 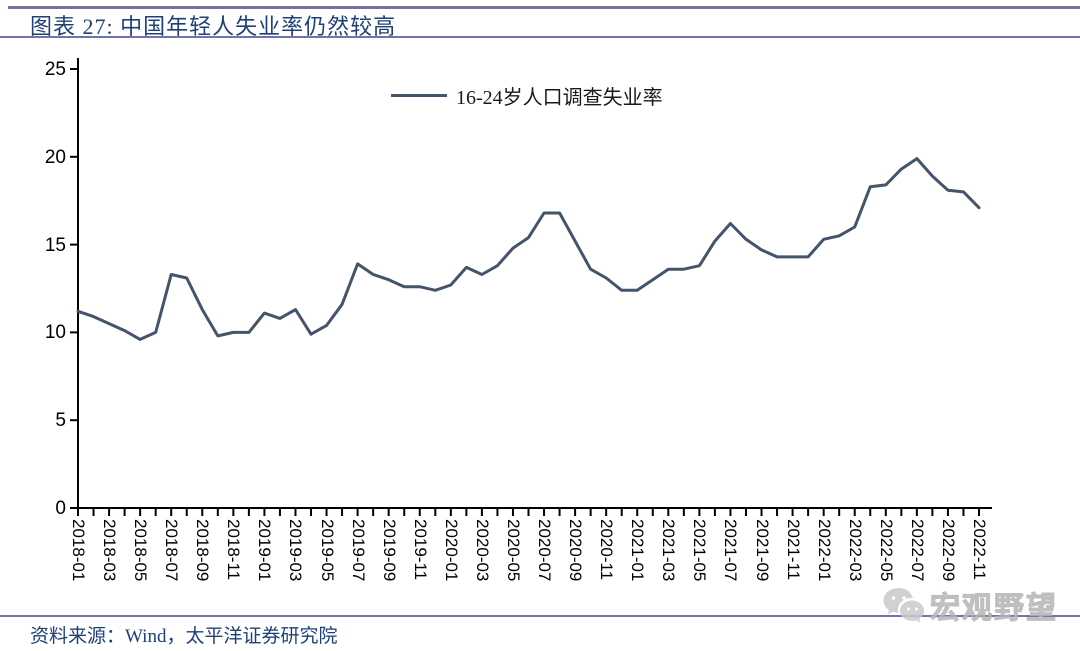 I want to click on y-axis-tick-label: 20, so click(x=55, y=157).